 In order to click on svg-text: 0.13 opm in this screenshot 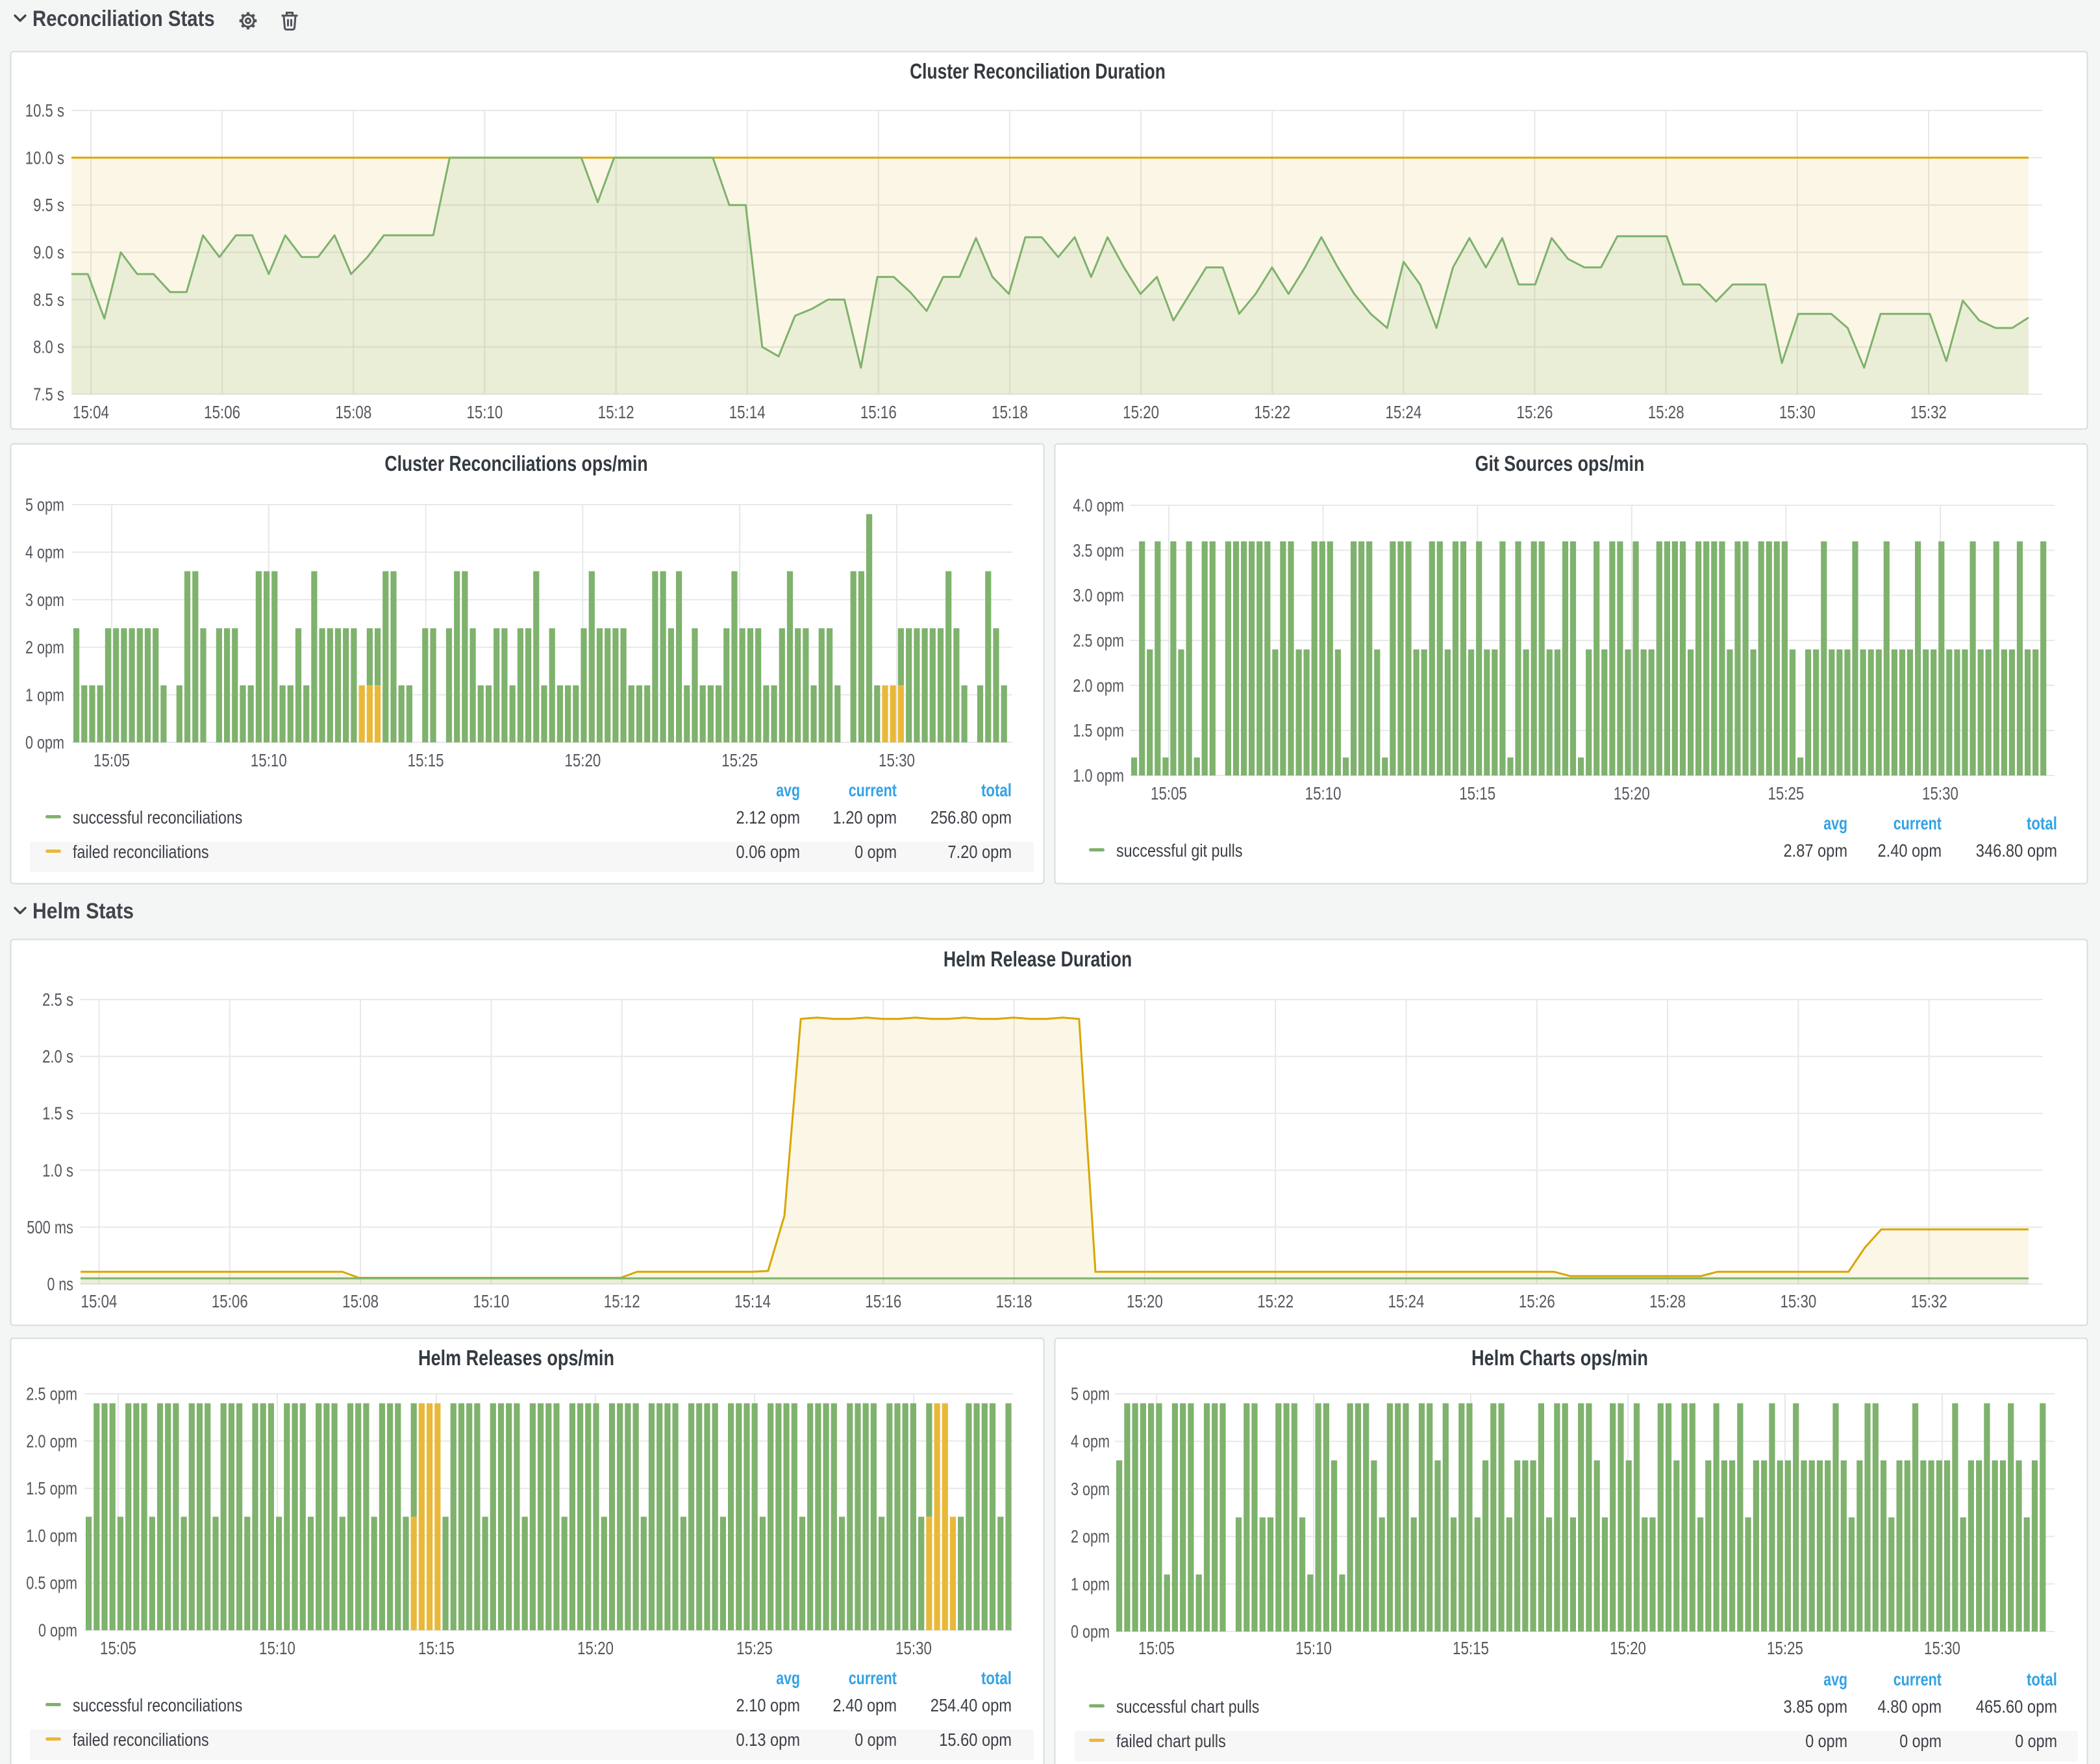, I will do `click(768, 1740)`.